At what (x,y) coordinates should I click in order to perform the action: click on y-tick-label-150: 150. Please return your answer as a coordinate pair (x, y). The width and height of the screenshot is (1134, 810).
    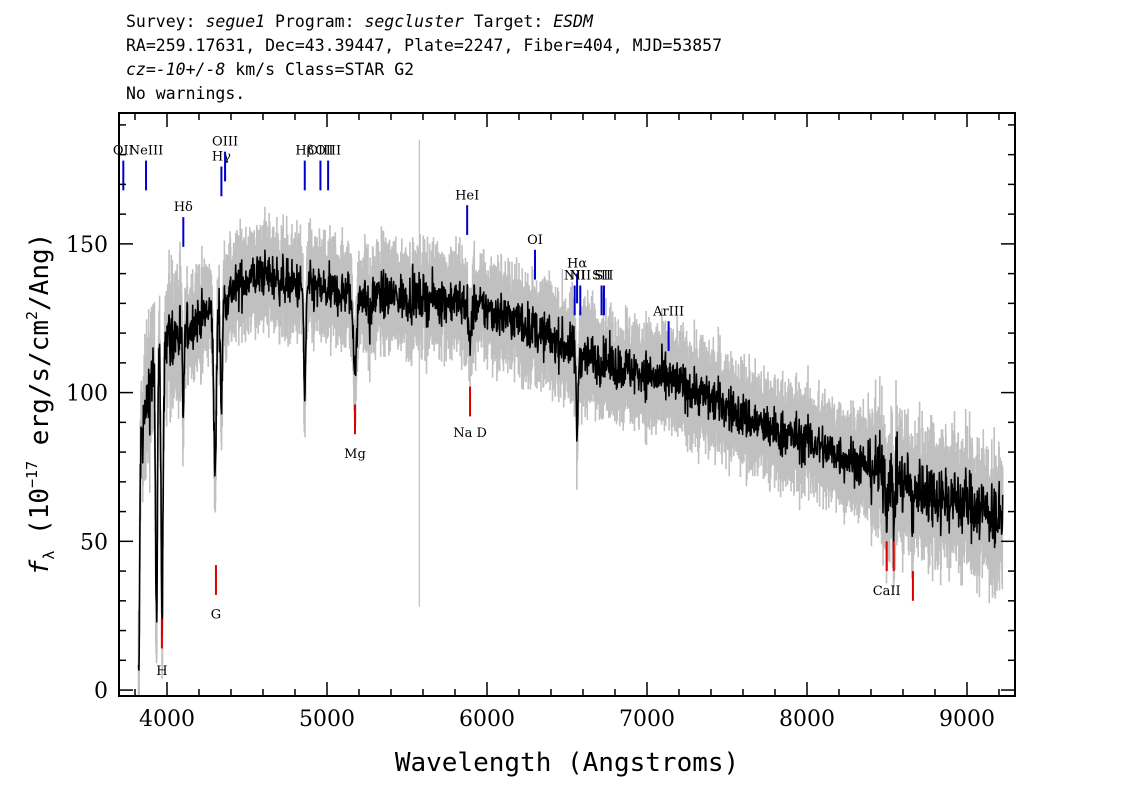
    Looking at the image, I should click on (87, 245).